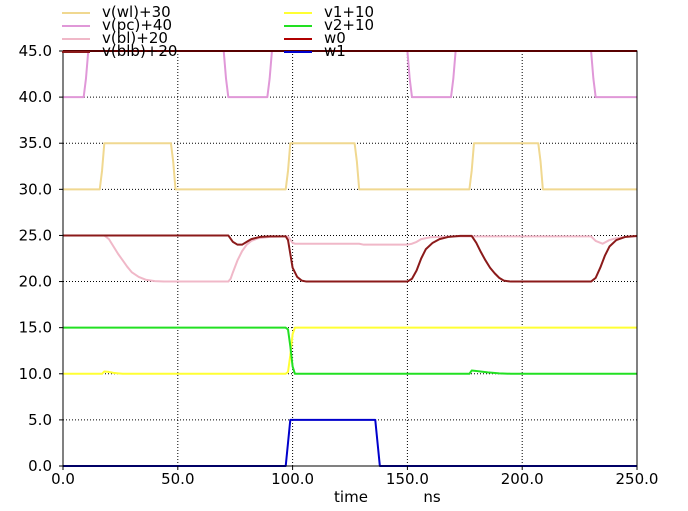 This screenshot has height=511, width=688. What do you see at coordinates (35, 143) in the screenshot?
I see `y-tick-label: 35.0` at bounding box center [35, 143].